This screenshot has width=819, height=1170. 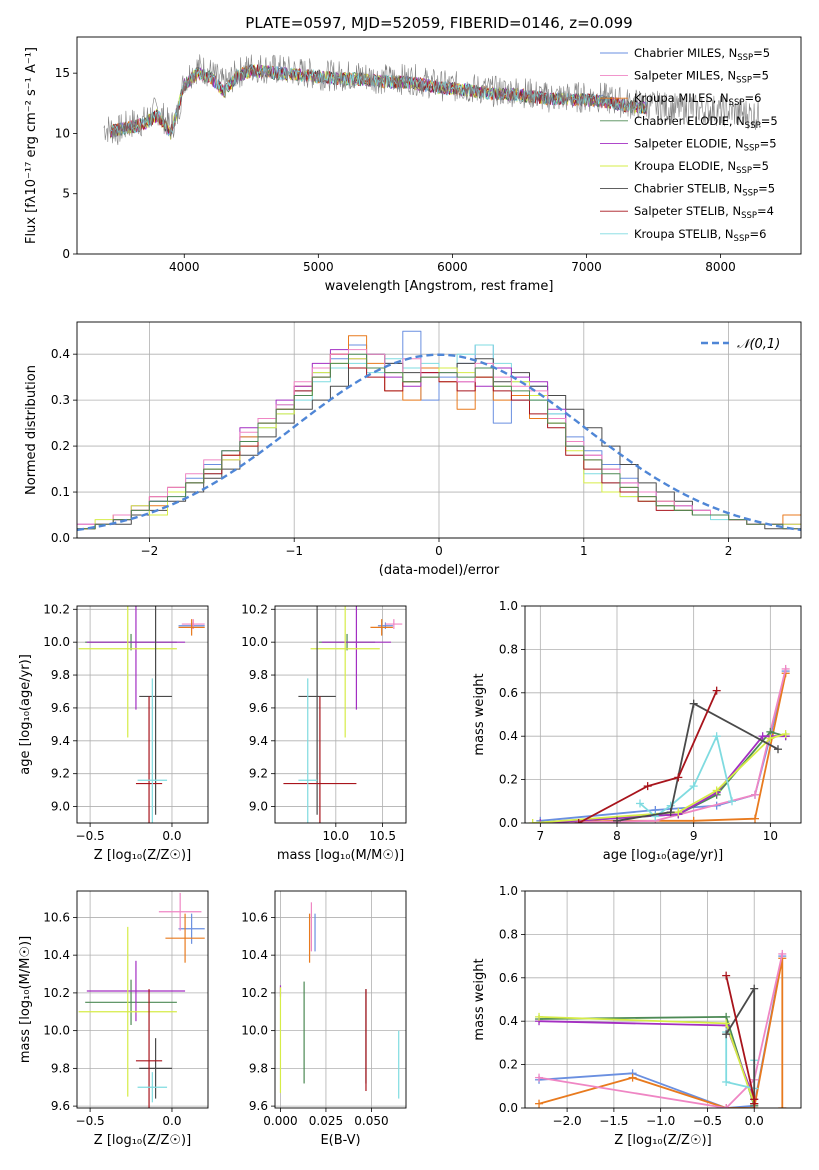 What do you see at coordinates (56, 917) in the screenshot?
I see `y-tick-label: 10.6` at bounding box center [56, 917].